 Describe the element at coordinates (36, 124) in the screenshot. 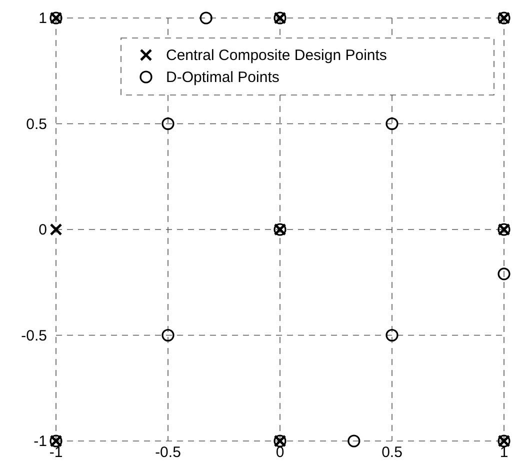

I see `y-tick-label: 0.5` at that location.